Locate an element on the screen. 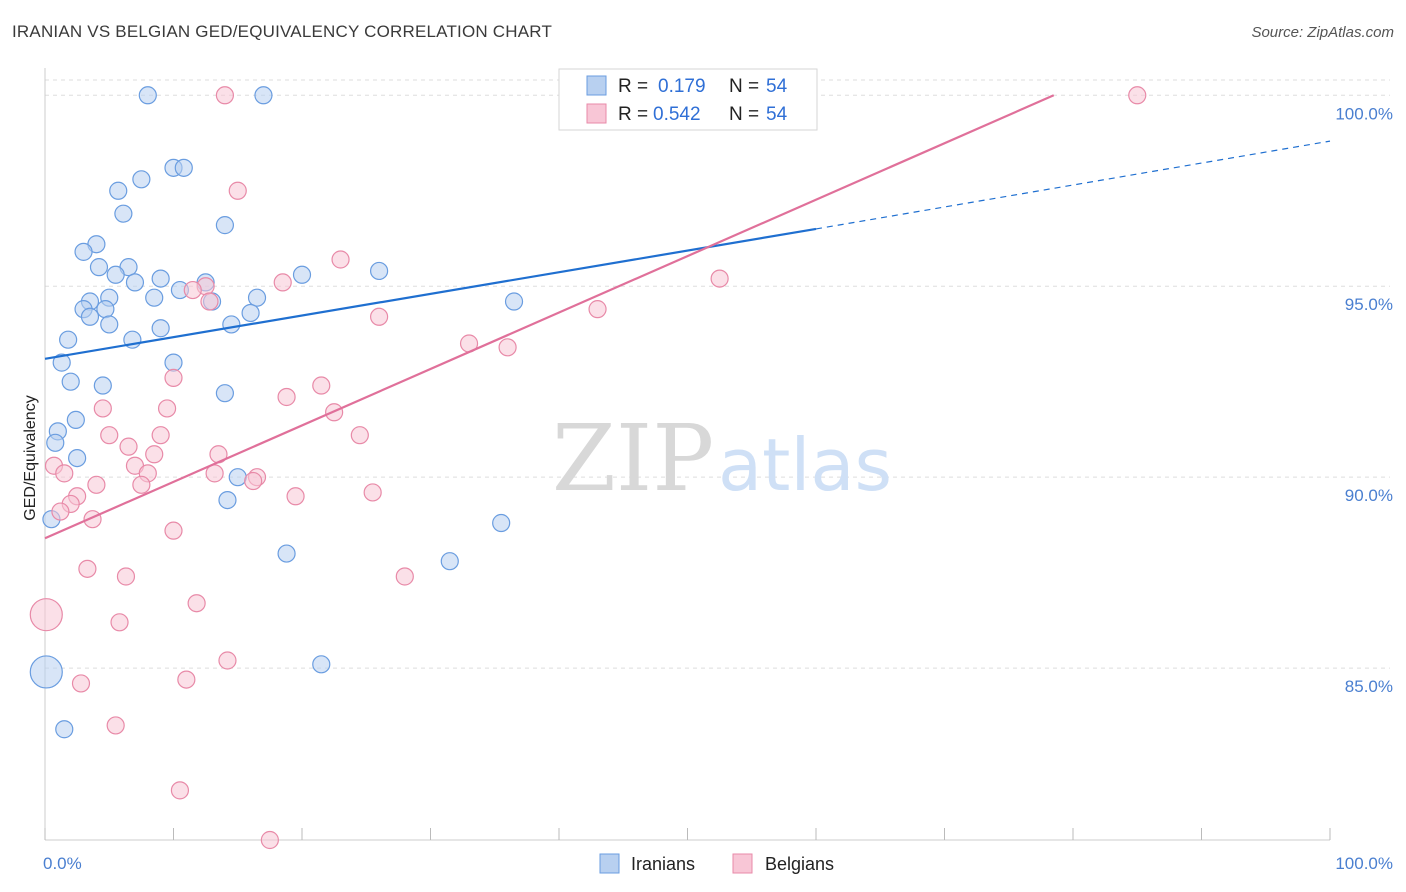 This screenshot has height=892, width=1406. legend-n-label-iranians: N = is located at coordinates (744, 86).